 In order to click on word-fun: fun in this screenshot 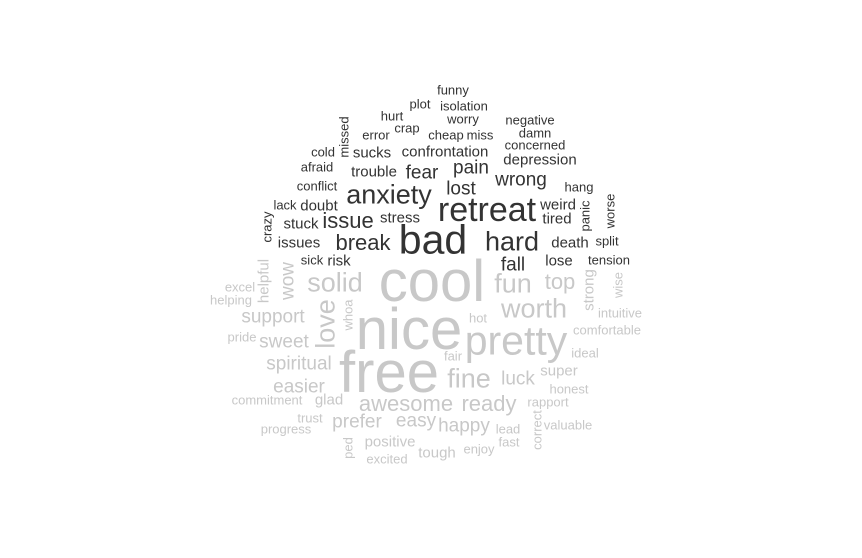, I will do `click(513, 283)`.